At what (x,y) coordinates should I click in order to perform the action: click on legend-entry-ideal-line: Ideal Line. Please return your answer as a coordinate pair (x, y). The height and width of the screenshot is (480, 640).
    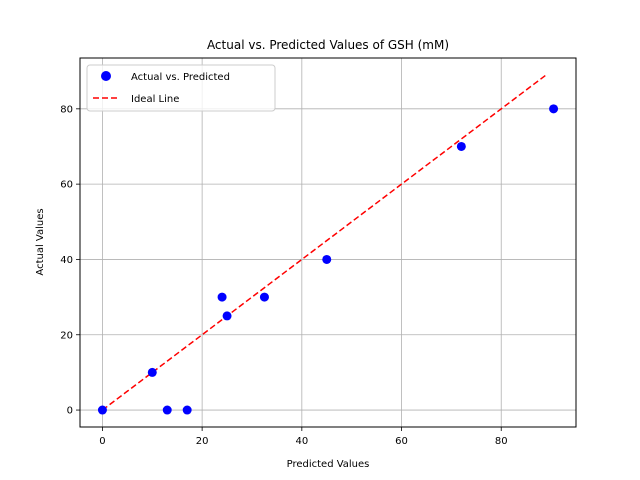
    Looking at the image, I should click on (155, 99).